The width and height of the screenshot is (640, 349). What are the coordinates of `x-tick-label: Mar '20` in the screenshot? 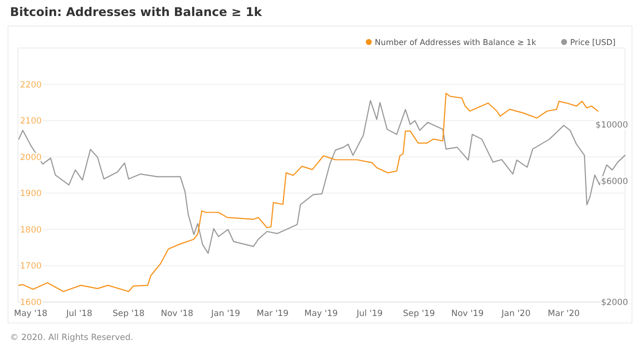 It's located at (564, 314).